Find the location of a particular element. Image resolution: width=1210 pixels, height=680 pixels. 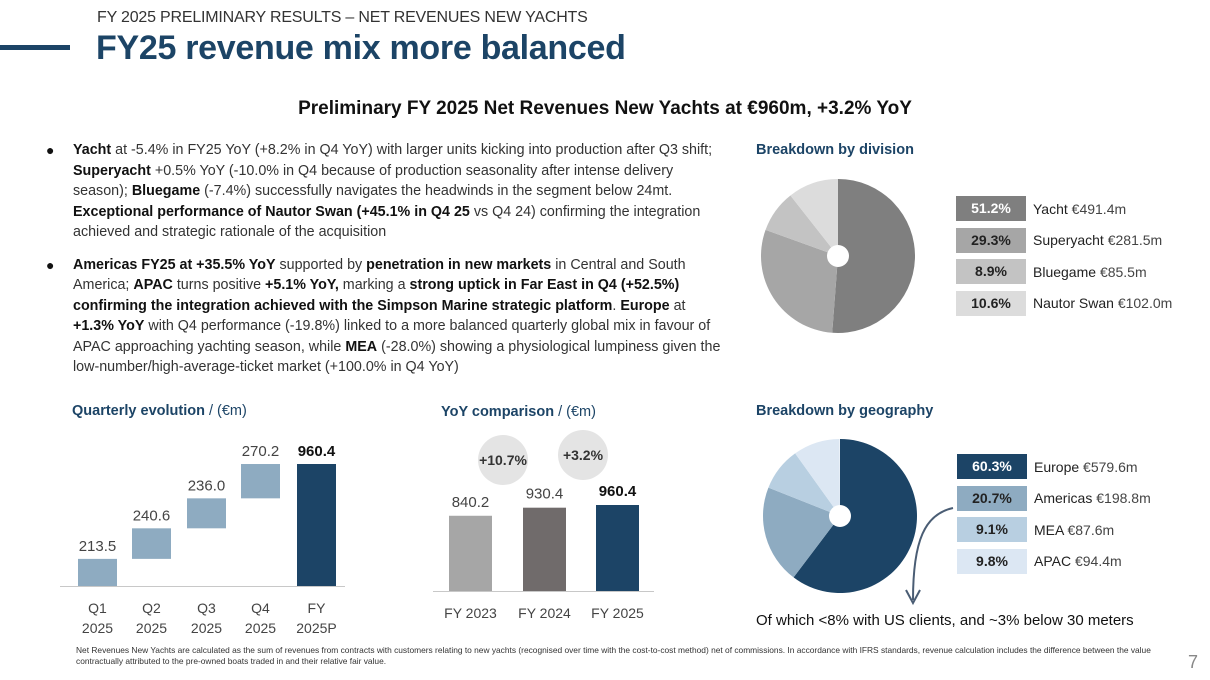

quarterly-data-label: 236.0 is located at coordinates (207, 485).